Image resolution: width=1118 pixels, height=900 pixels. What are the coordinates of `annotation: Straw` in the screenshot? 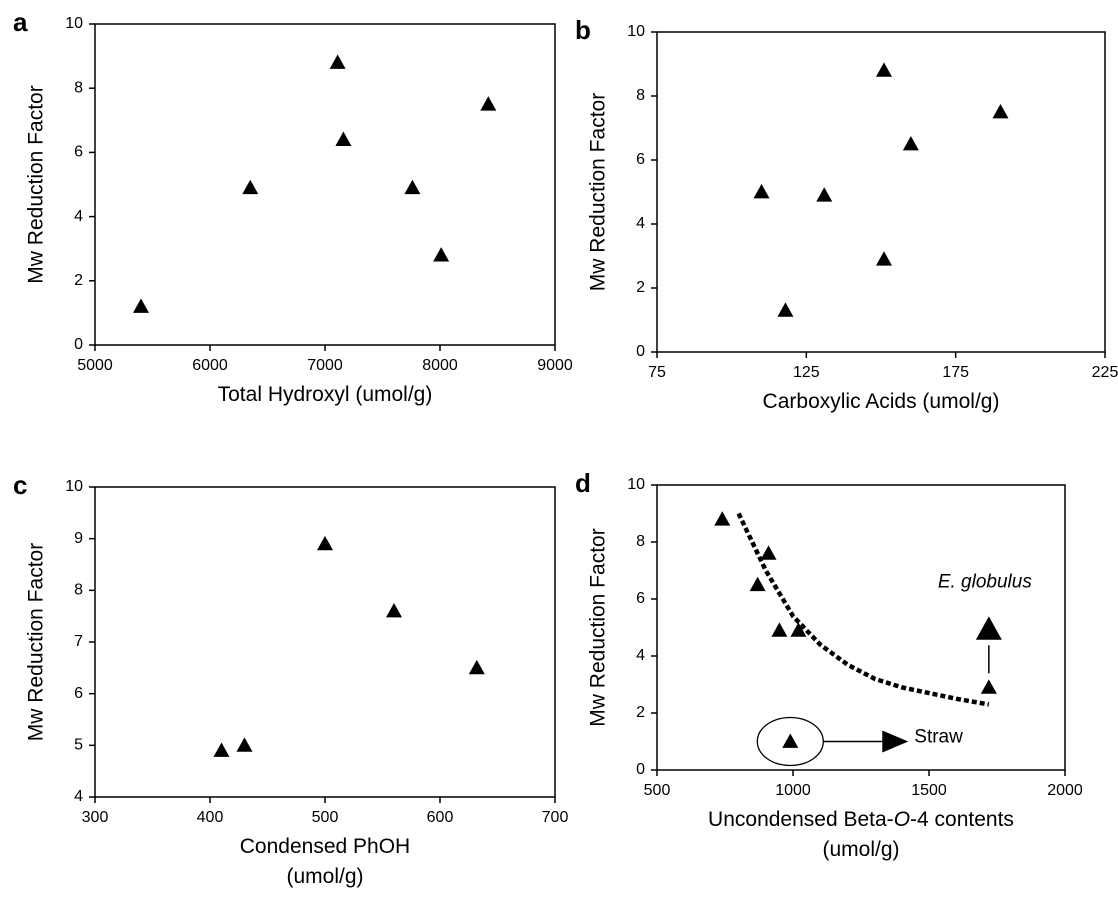 It's located at (938, 737).